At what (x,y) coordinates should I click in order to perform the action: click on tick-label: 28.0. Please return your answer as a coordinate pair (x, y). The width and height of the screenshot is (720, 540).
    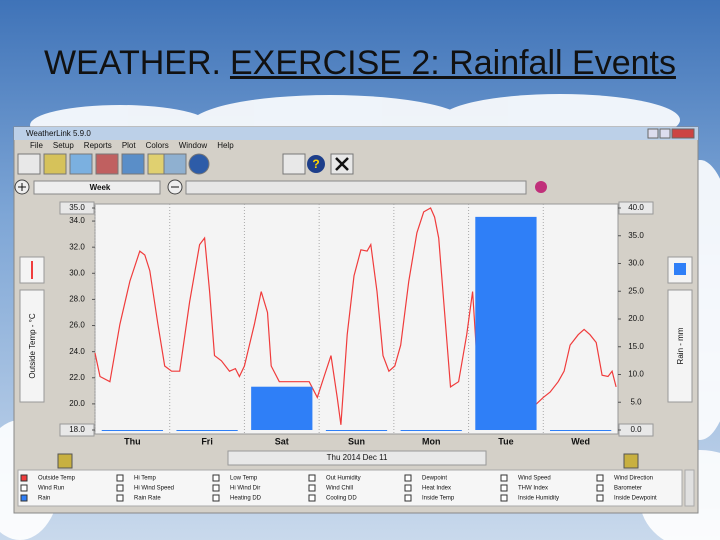
    Looking at the image, I should click on (77, 299).